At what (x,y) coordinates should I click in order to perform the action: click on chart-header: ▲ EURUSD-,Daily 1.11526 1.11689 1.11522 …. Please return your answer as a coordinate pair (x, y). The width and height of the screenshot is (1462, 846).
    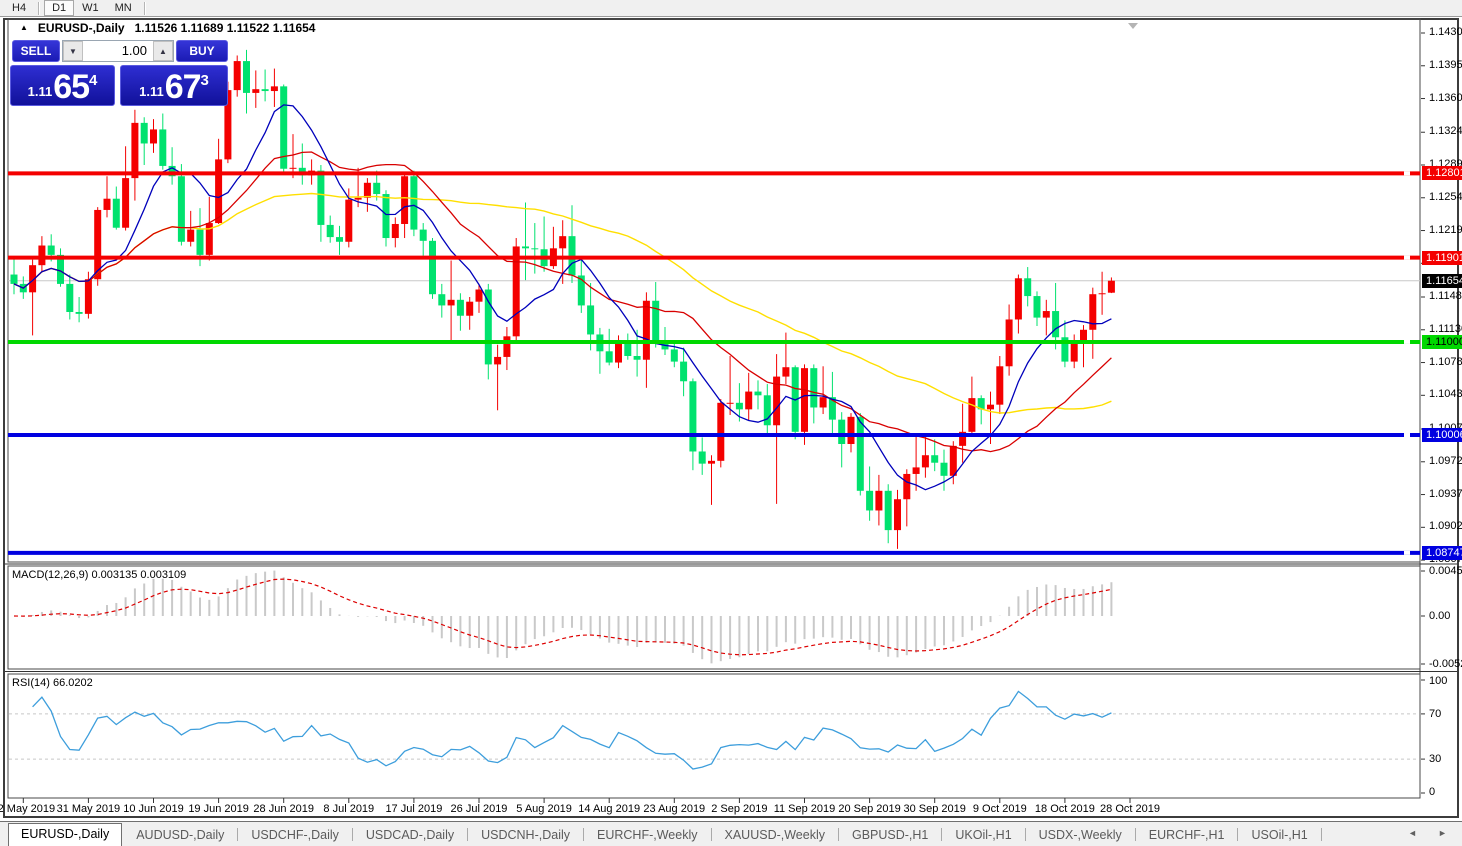
    Looking at the image, I should click on (167, 28).